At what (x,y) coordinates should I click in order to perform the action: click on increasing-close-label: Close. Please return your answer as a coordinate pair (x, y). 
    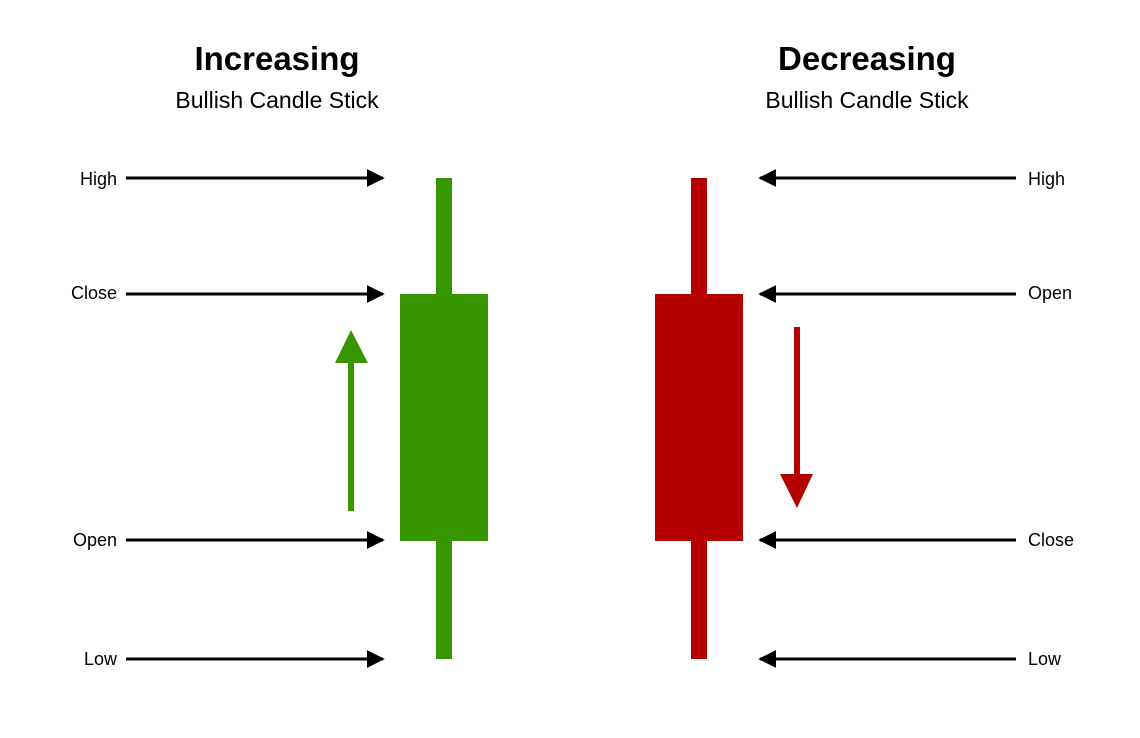
    Looking at the image, I should click on (94, 293).